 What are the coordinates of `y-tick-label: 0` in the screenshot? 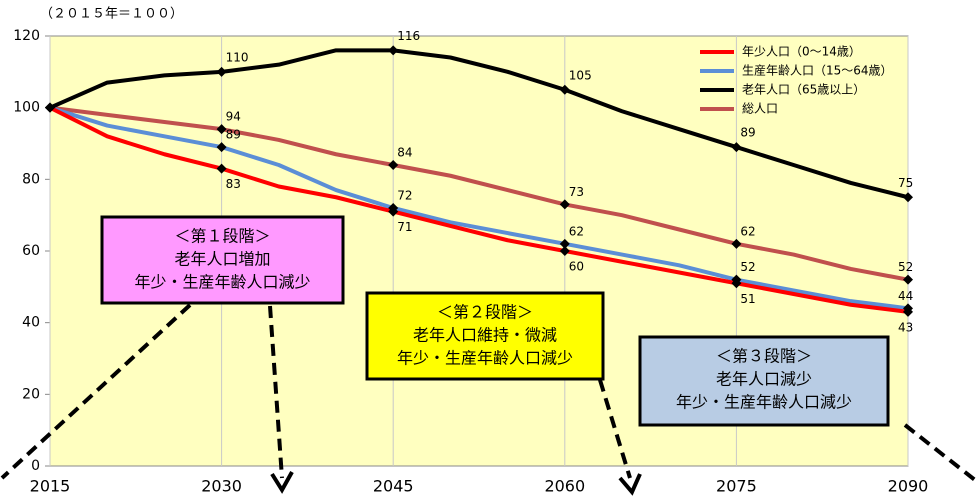 It's located at (35, 466).